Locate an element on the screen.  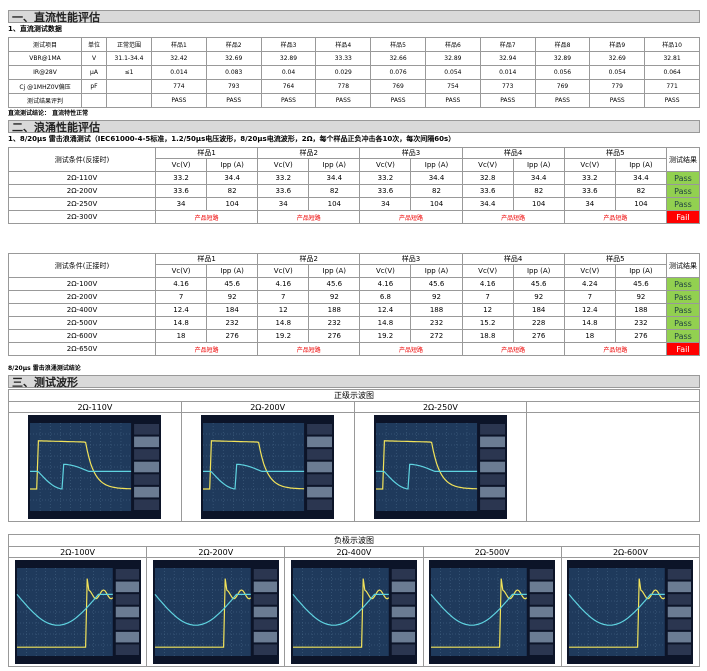
image-cell is located at coordinates (77, 612).